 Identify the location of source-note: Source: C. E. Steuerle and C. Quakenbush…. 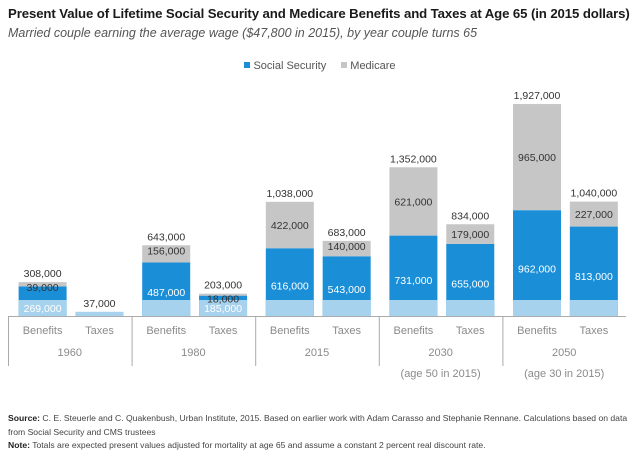
(320, 425).